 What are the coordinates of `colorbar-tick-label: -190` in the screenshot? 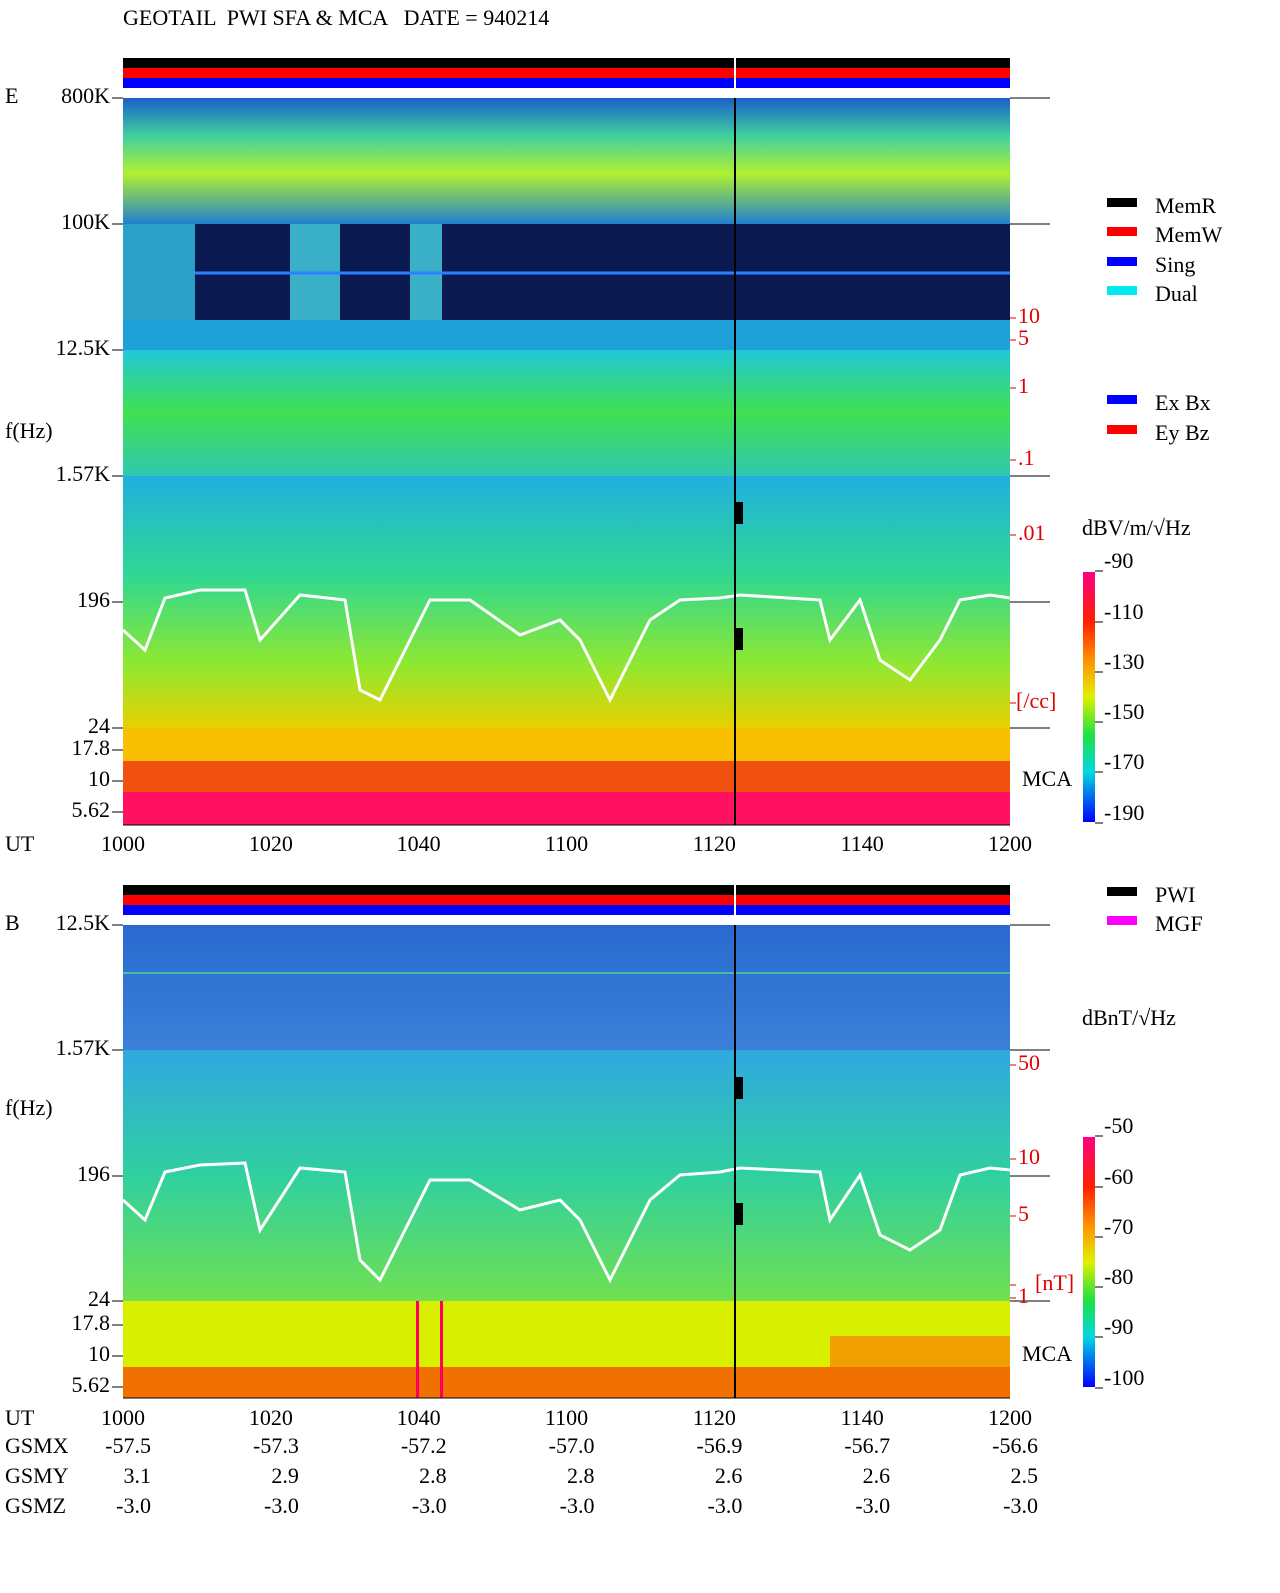 It's located at (1124, 812).